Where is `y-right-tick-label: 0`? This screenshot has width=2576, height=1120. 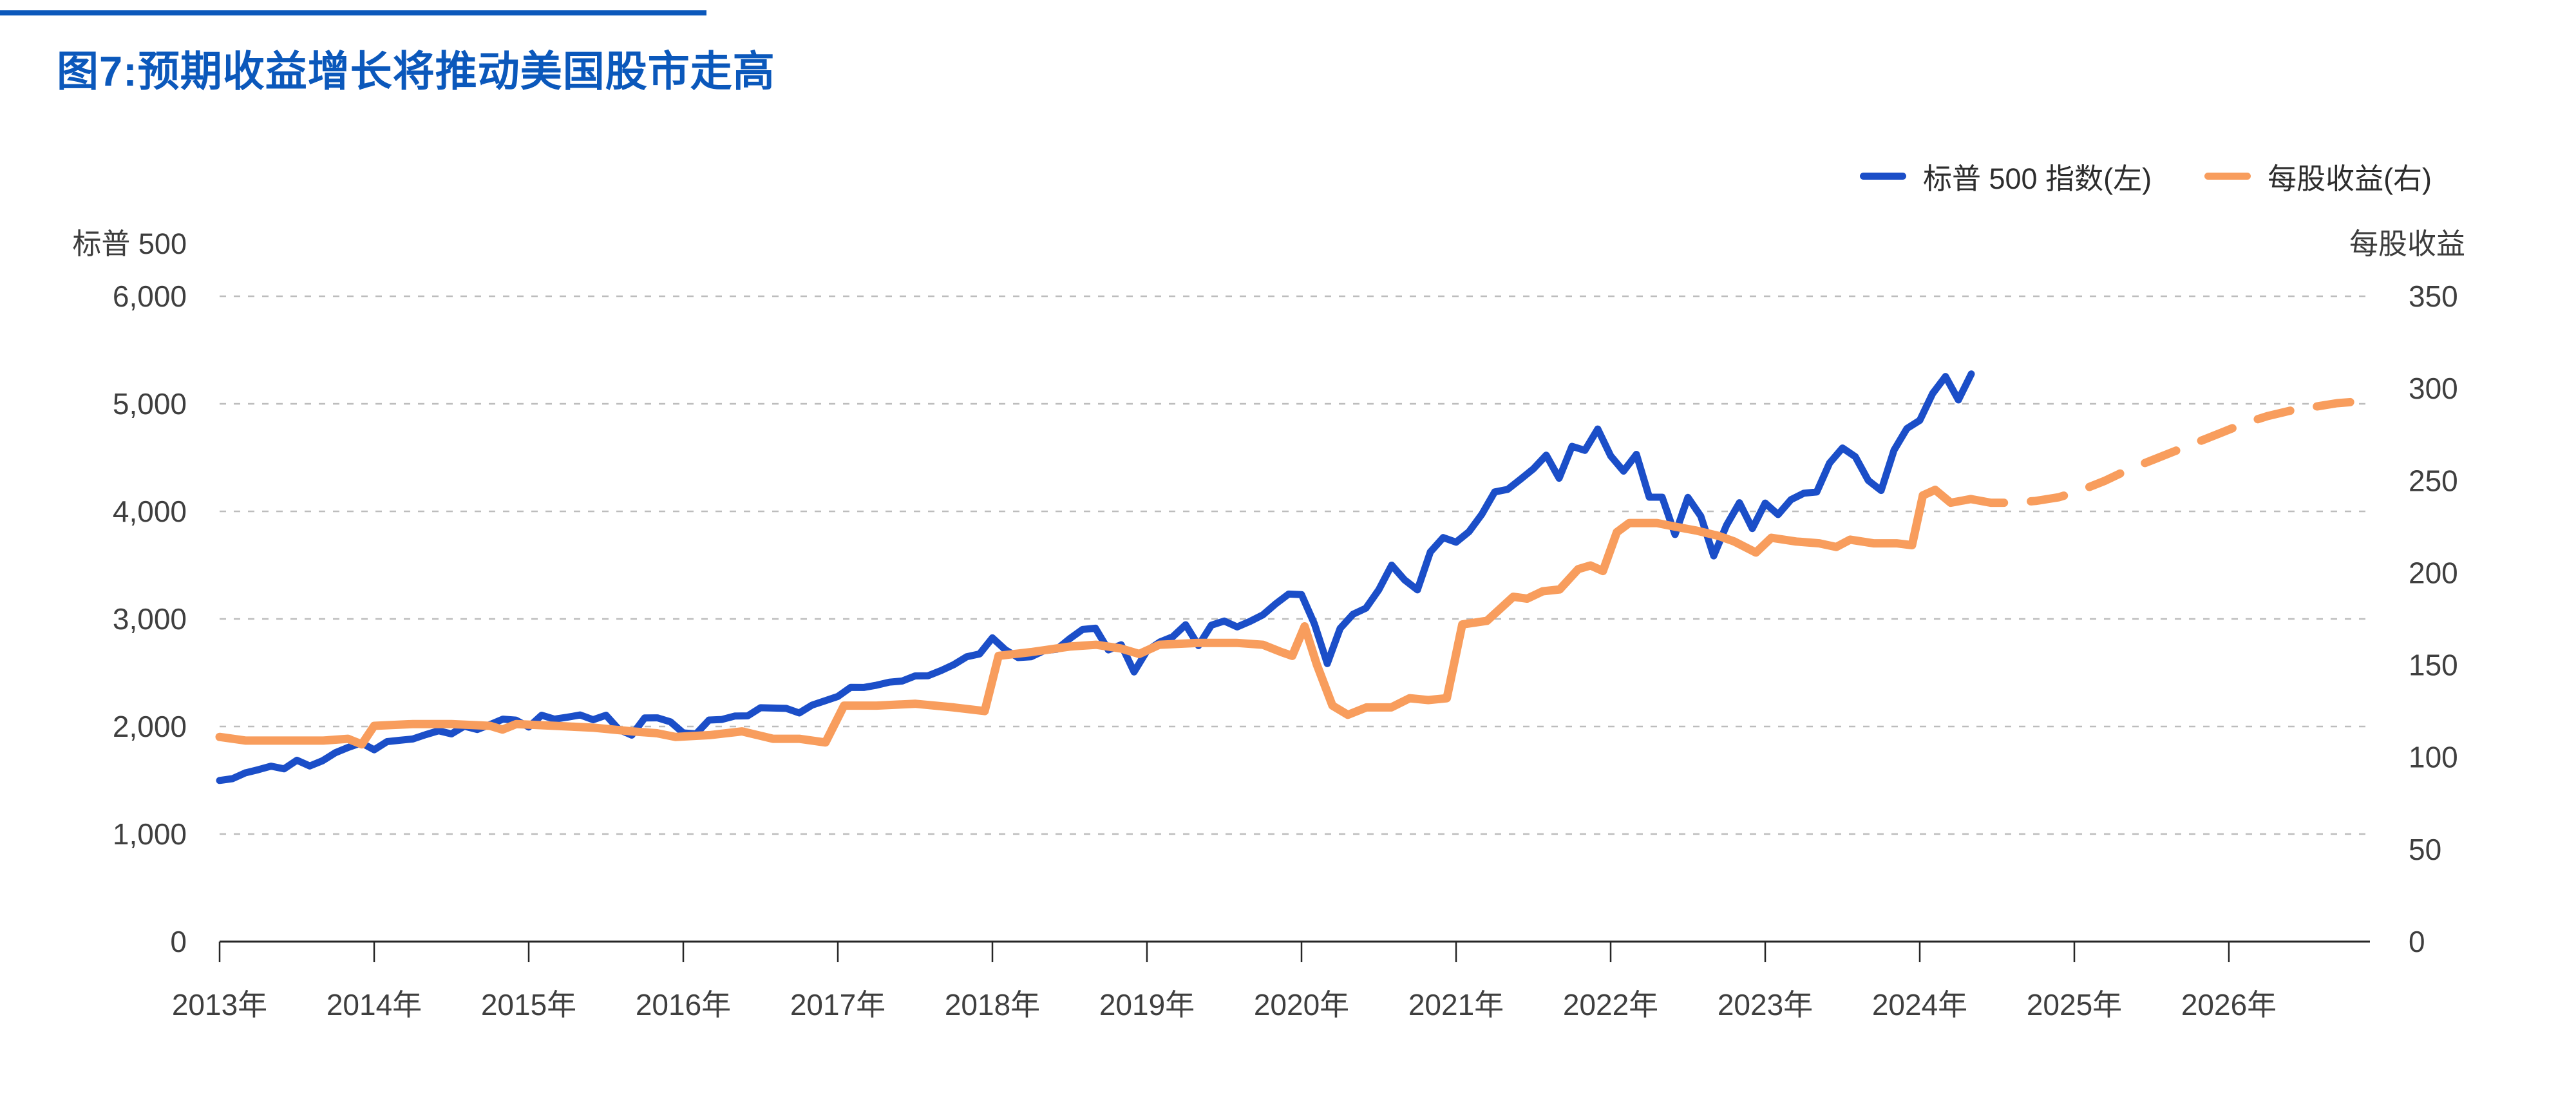
y-right-tick-label: 0 is located at coordinates (2417, 941).